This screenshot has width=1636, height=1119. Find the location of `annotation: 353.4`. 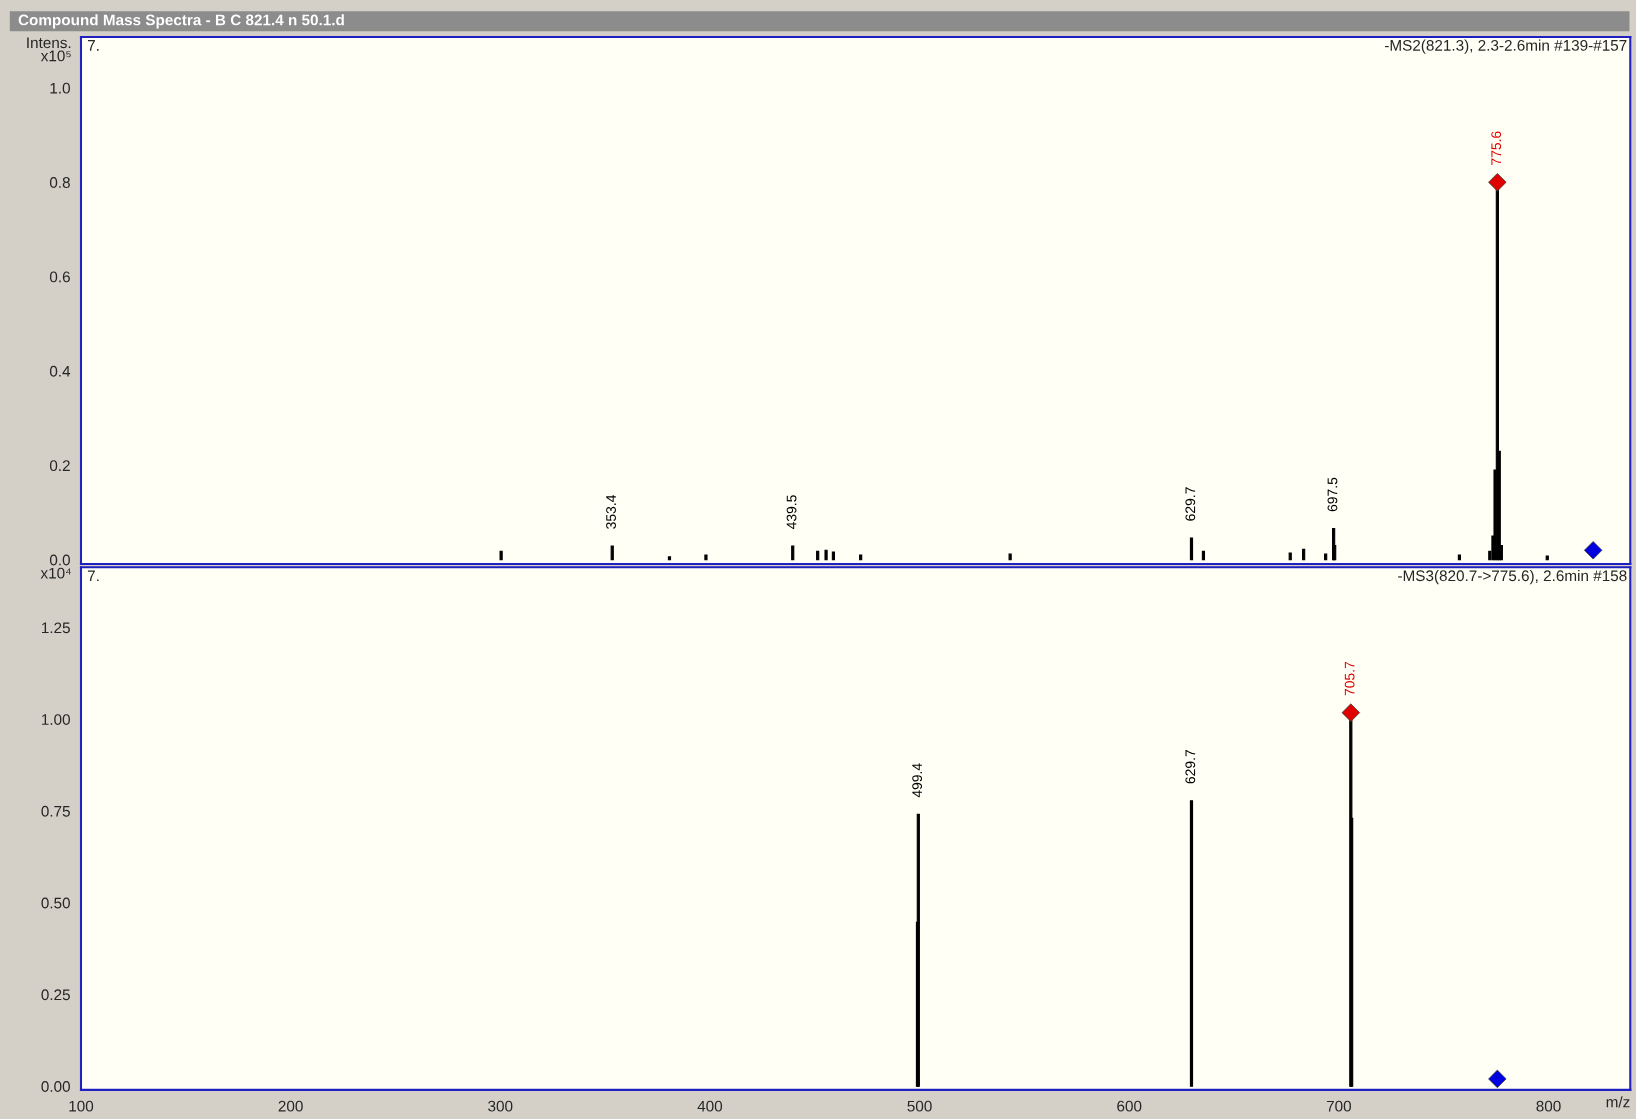

annotation: 353.4 is located at coordinates (611, 512).